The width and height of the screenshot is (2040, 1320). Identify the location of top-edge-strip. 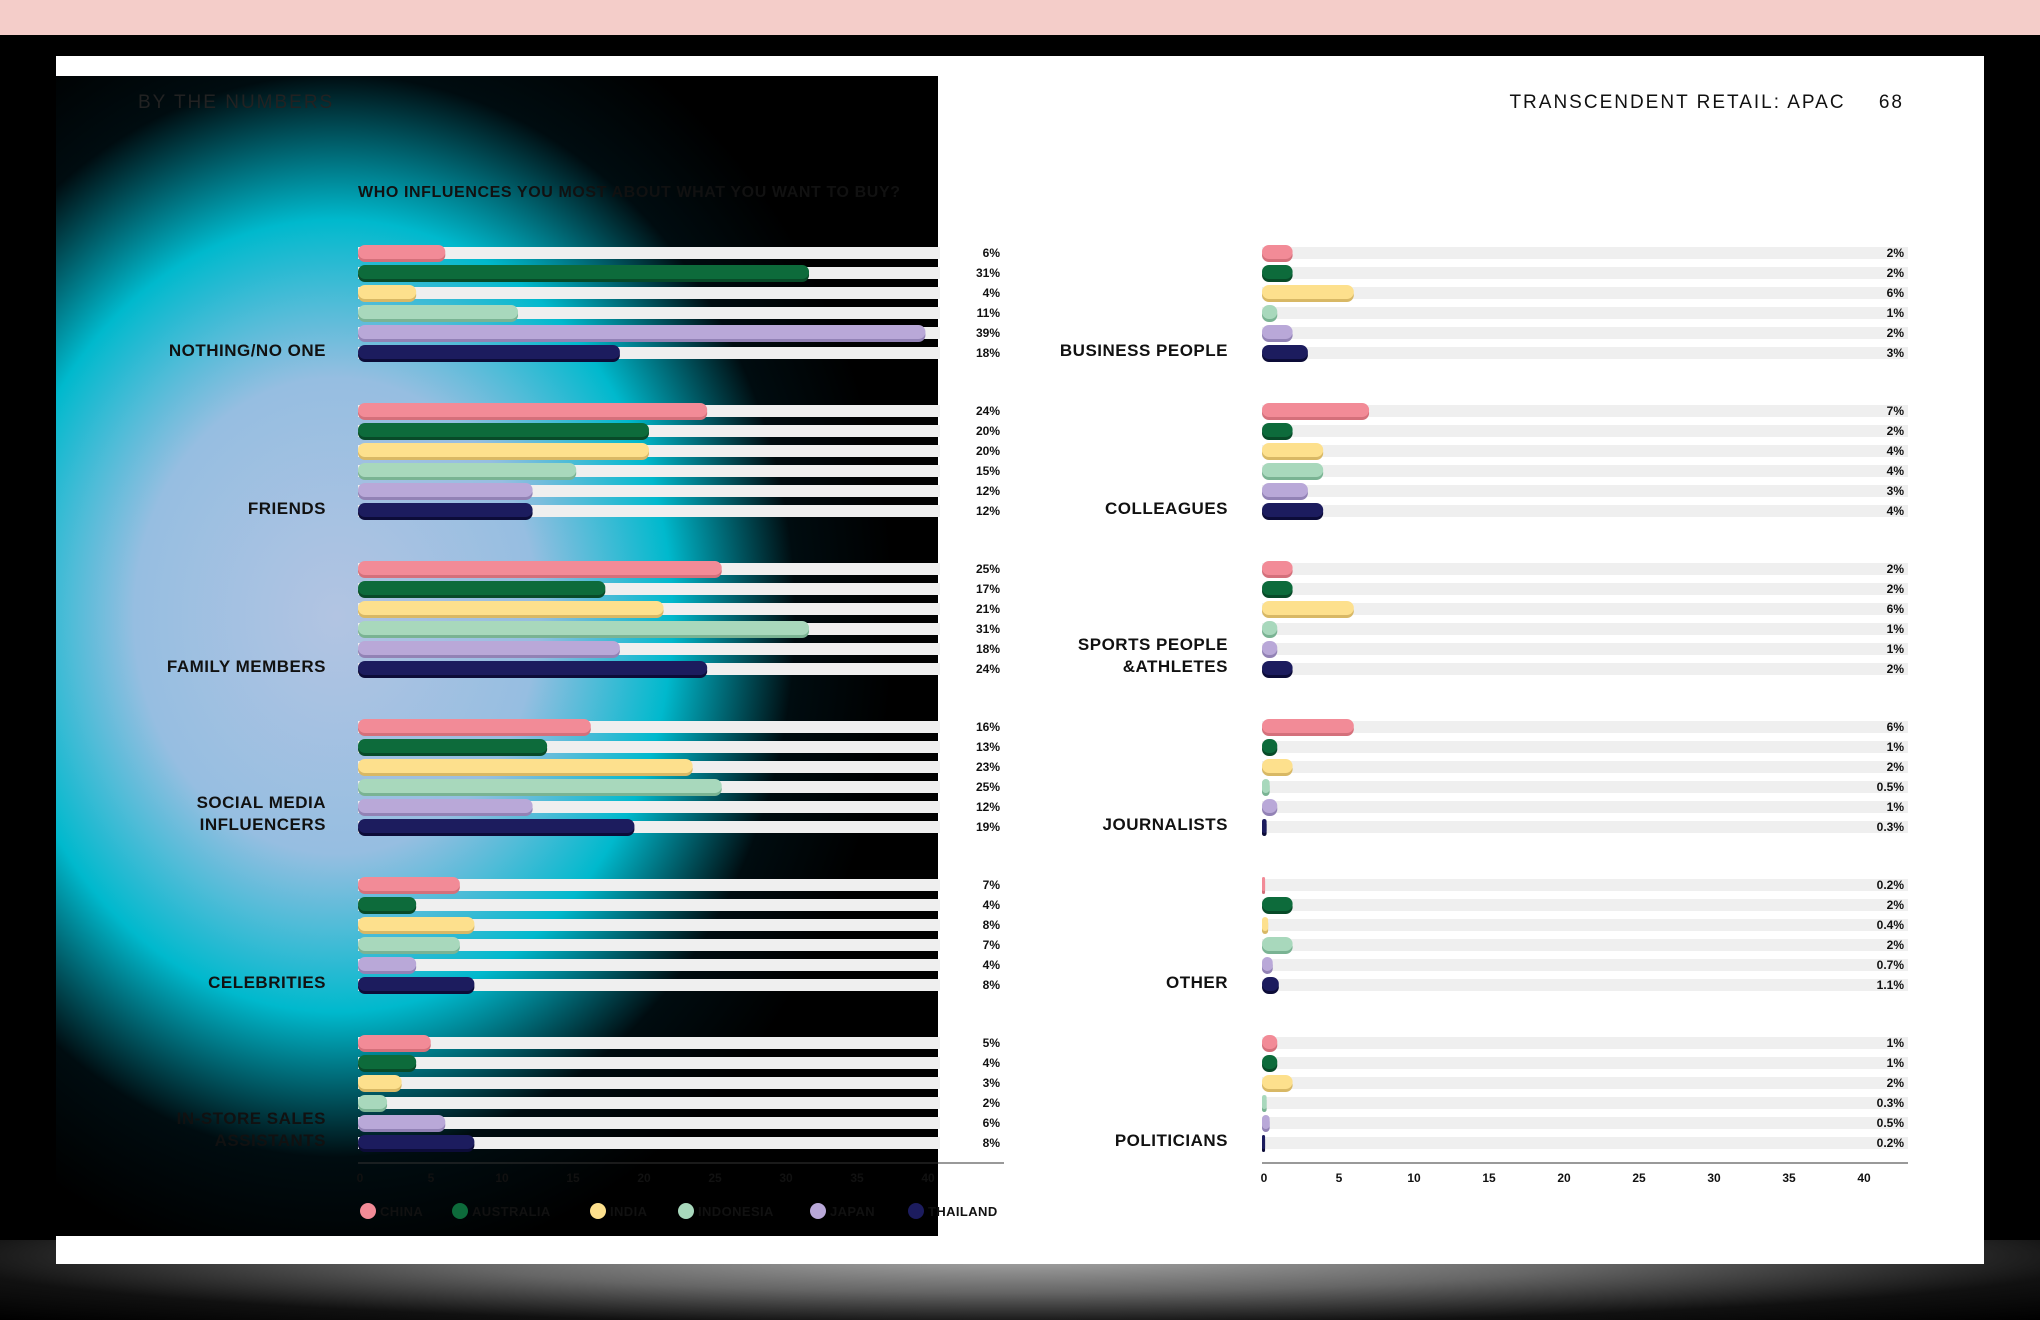
(1020, 17).